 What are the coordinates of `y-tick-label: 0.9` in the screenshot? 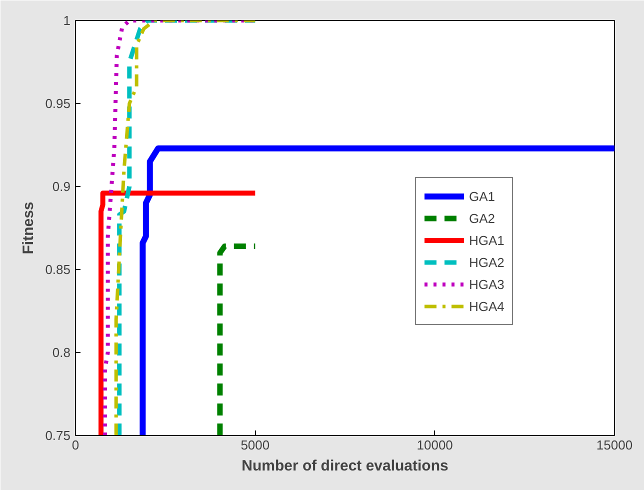 It's located at (61, 186).